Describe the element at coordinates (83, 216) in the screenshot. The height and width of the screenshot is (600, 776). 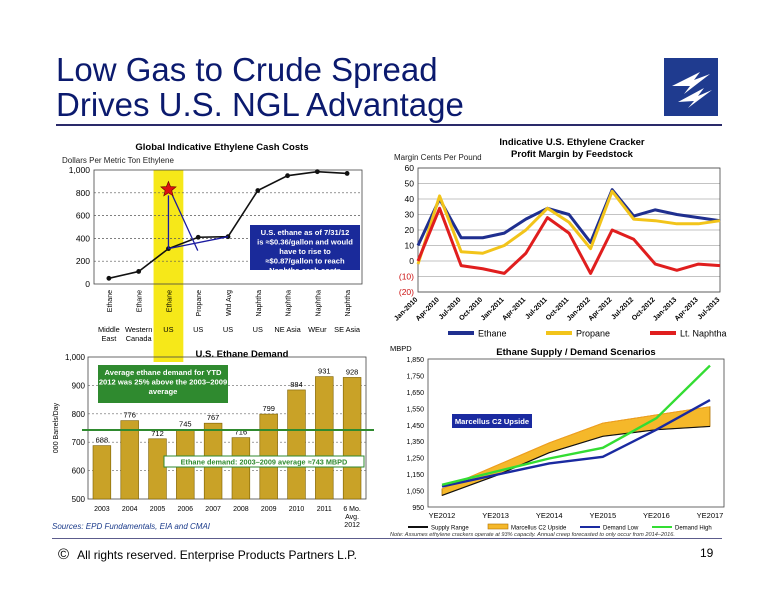
I see `chart1-ytick: 600` at that location.